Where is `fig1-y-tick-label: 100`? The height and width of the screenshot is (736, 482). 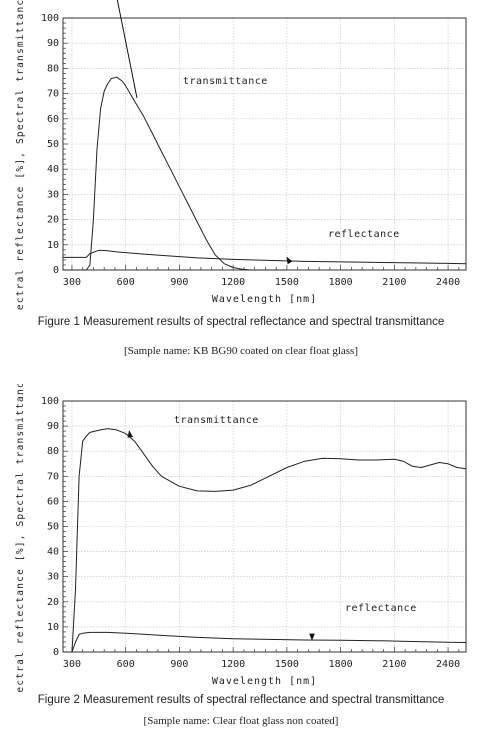
fig1-y-tick-label: 100 is located at coordinates (50, 18).